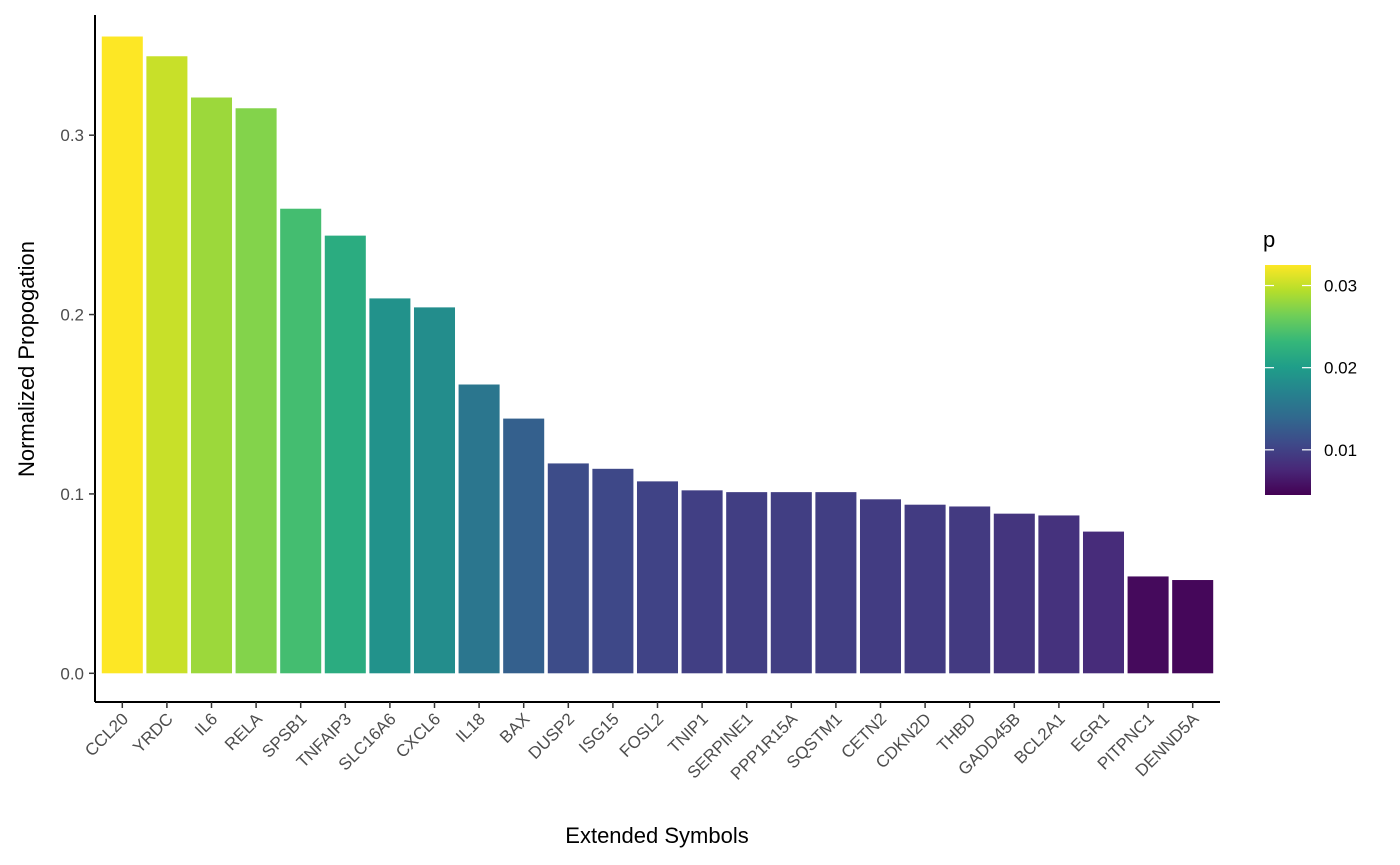 This screenshot has height=865, width=1400. I want to click on x-tick-label: CCL20, so click(106, 734).